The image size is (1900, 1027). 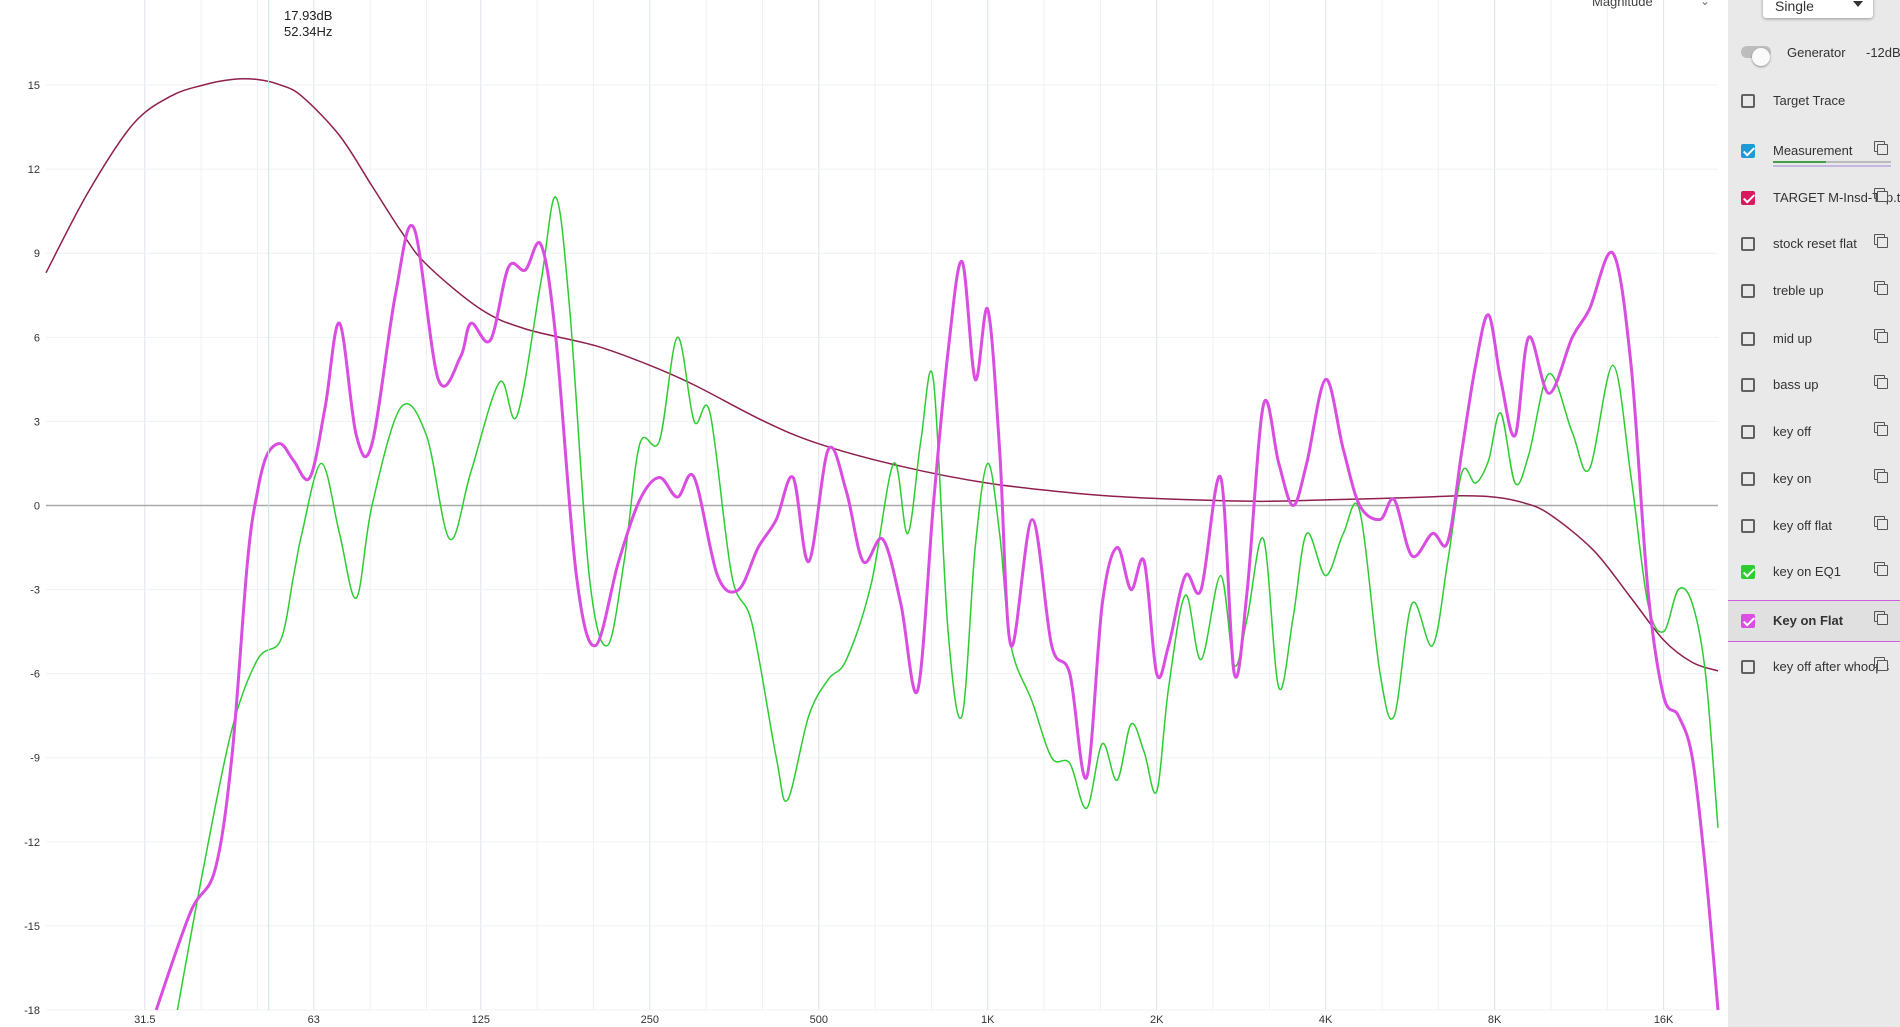 I want to click on x-tick-label: 8K, so click(x=1495, y=1020).